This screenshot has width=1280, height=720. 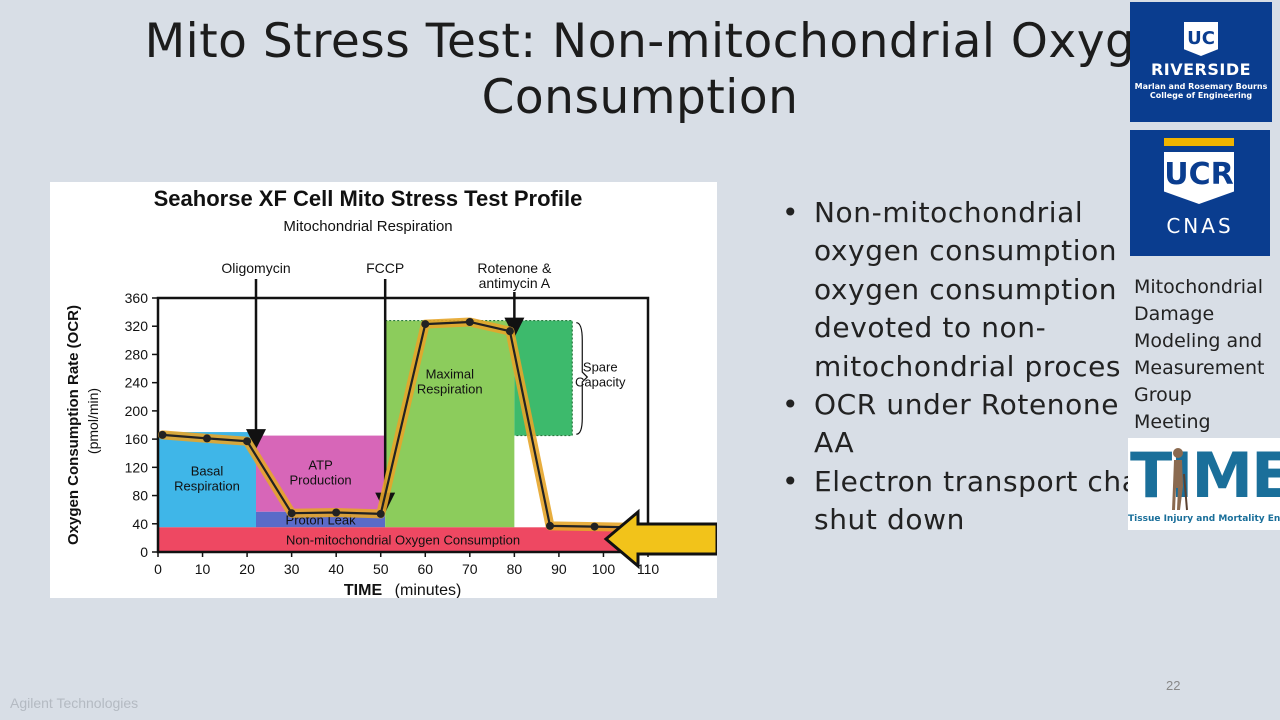 I want to click on title-line-2: Consumption, so click(x=640, y=97).